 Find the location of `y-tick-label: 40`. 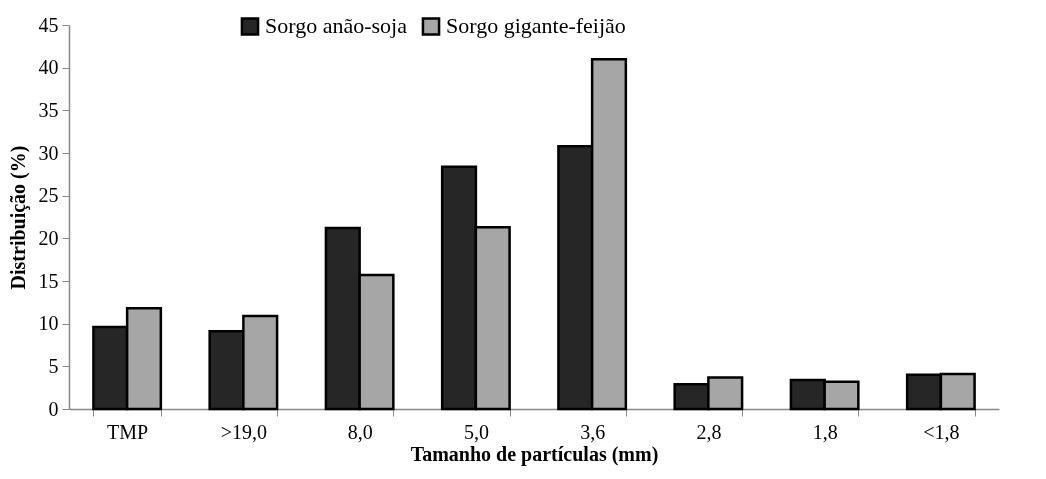

y-tick-label: 40 is located at coordinates (48, 67).